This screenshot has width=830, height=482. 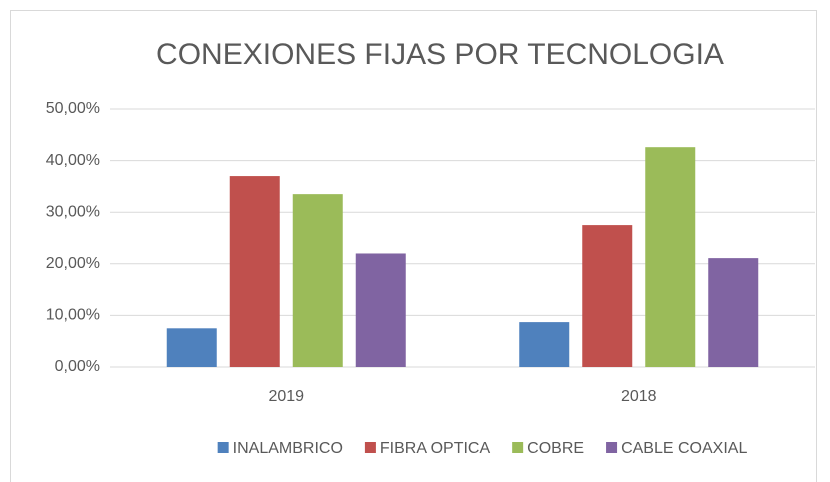 What do you see at coordinates (73, 263) in the screenshot?
I see `y-tick-label: 20,00%` at bounding box center [73, 263].